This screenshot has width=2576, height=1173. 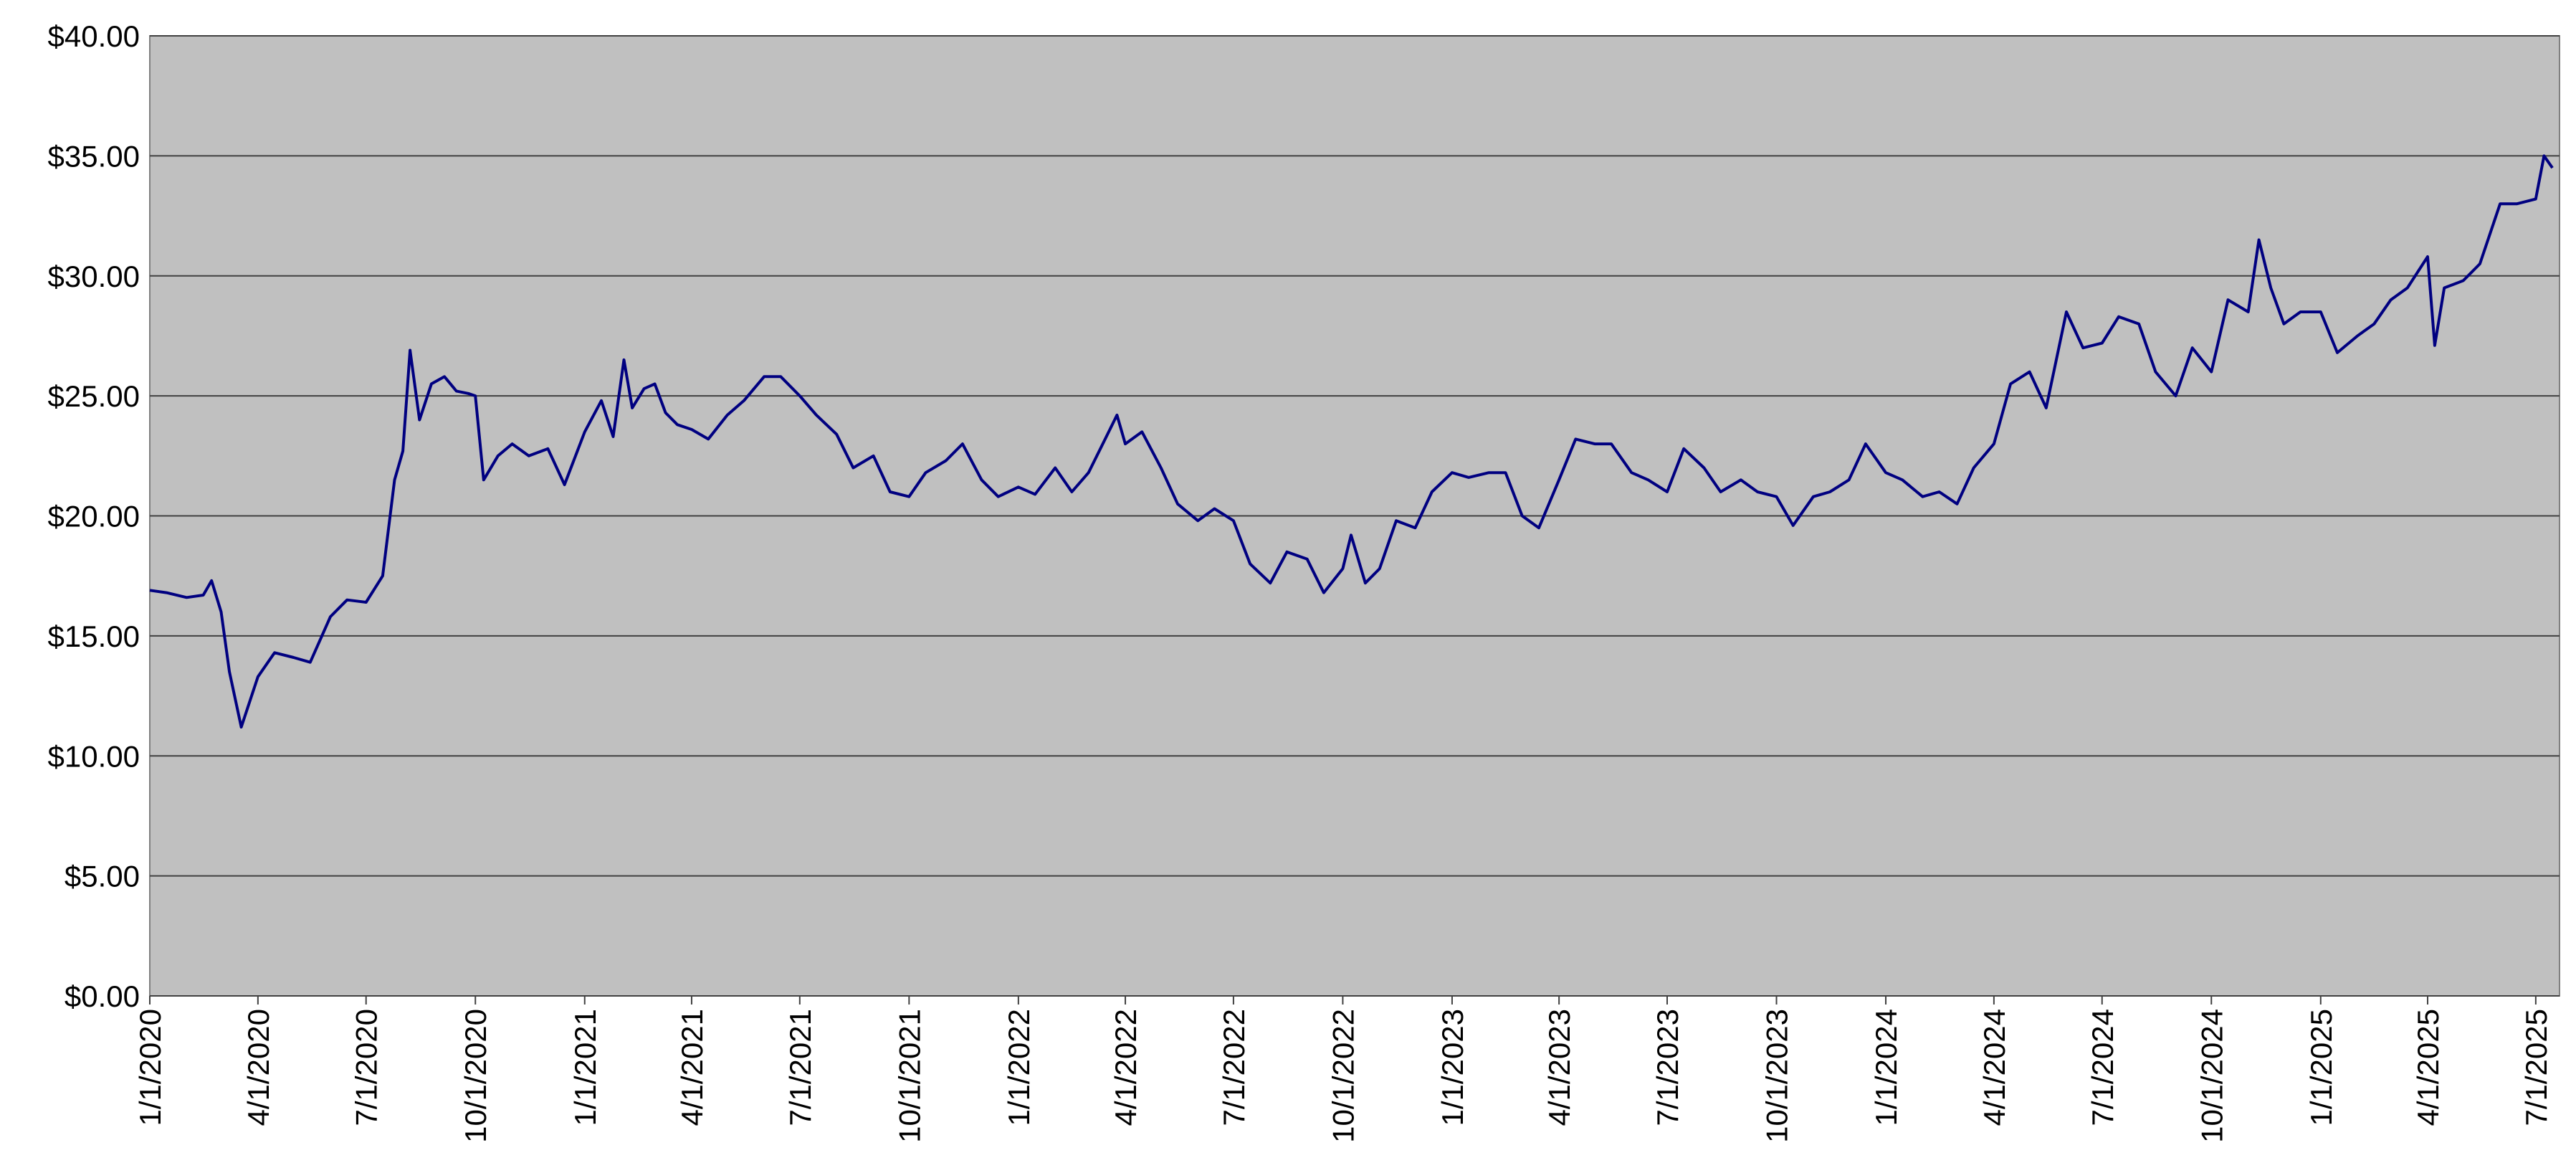 What do you see at coordinates (1994, 1068) in the screenshot?
I see `x-tick-label: 4/1/2024` at bounding box center [1994, 1068].